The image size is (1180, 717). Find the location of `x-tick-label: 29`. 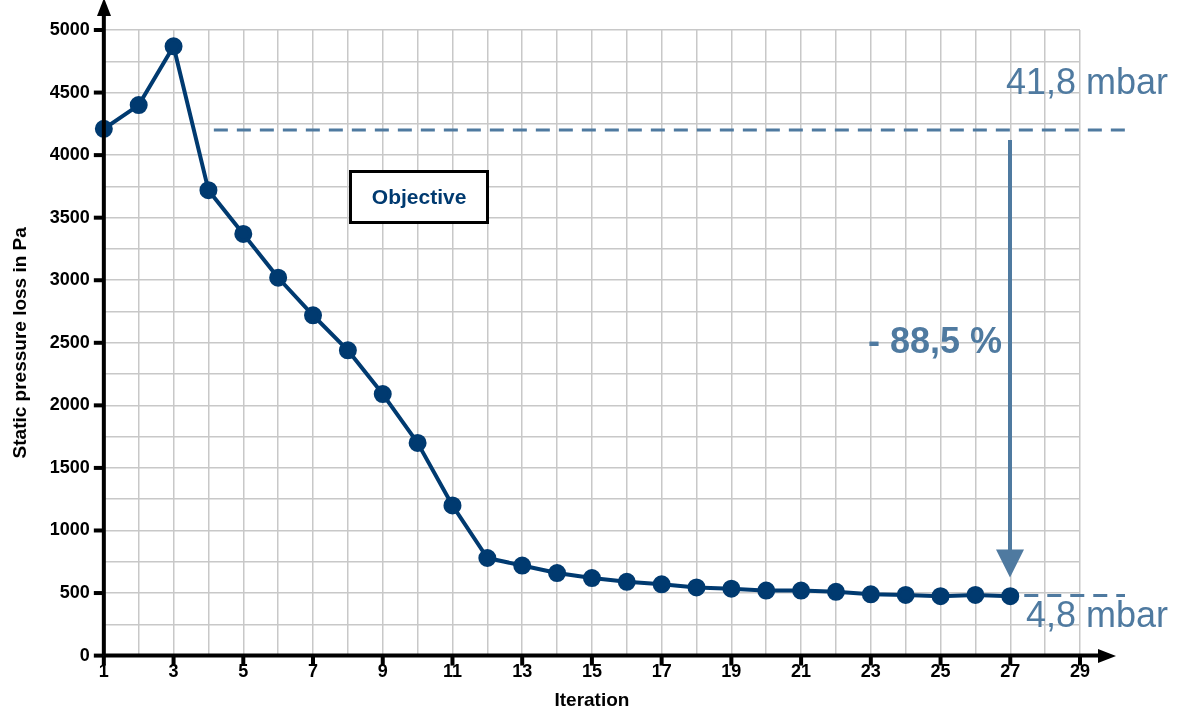

x-tick-label: 29 is located at coordinates (1080, 671).